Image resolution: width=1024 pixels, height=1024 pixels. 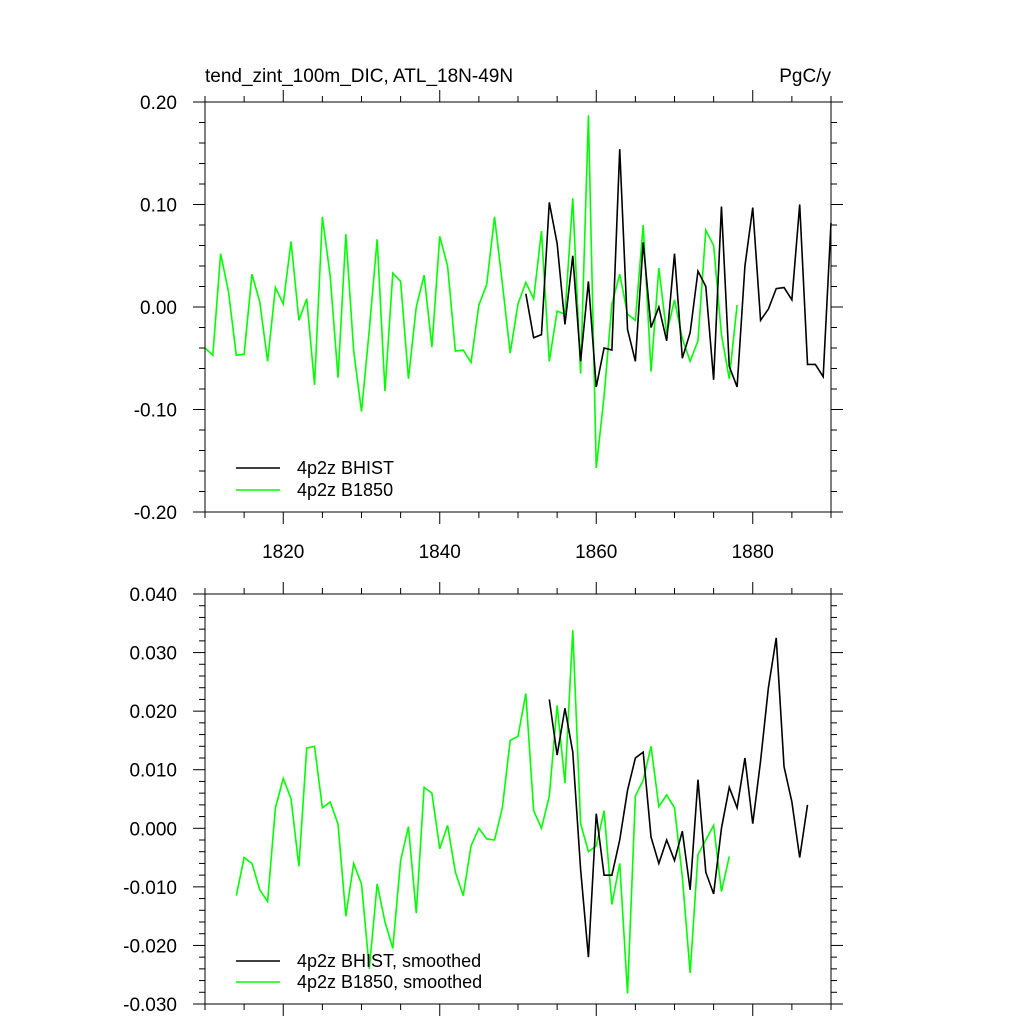 I want to click on y-tick-label: -0.030, so click(x=150, y=1005).